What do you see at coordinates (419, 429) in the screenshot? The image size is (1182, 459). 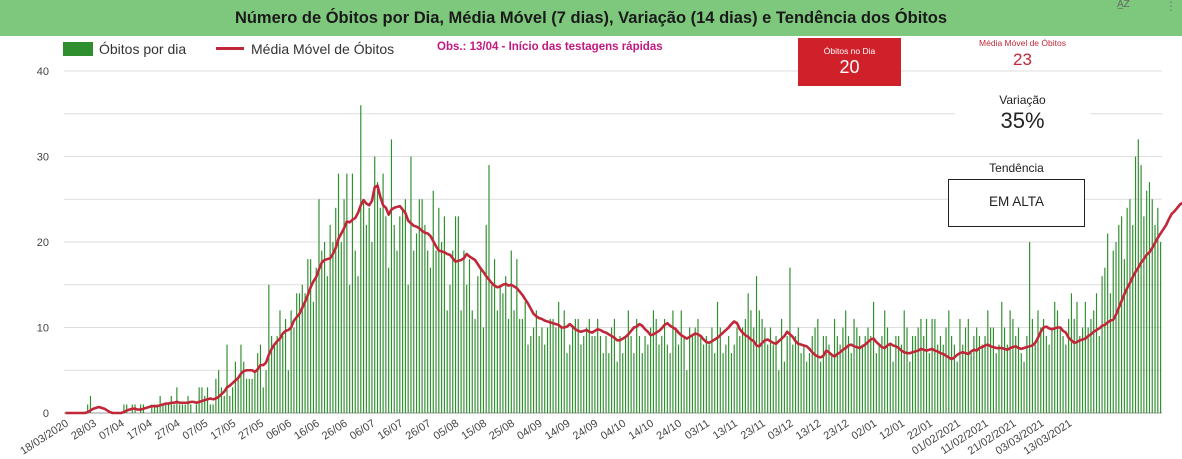 I see `x-tick-label: 26/07` at bounding box center [419, 429].